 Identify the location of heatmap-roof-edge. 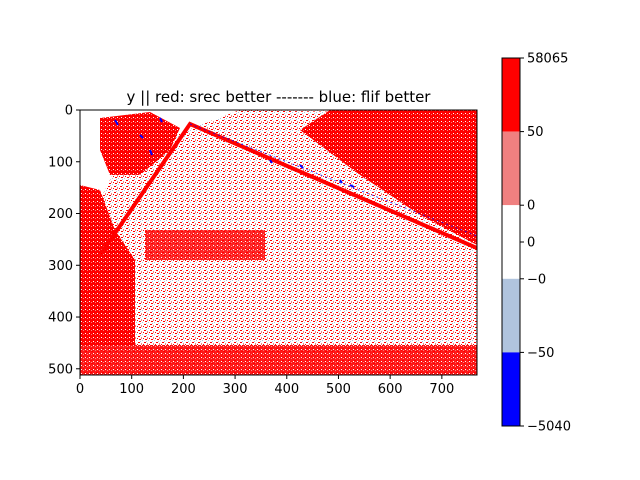
(333, 180).